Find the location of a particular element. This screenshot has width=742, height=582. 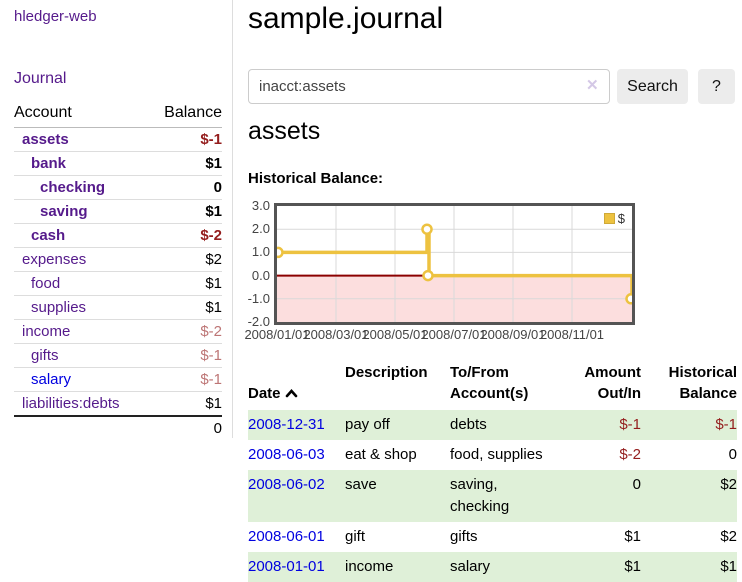

transaction-accounts: debts is located at coordinates (468, 424).